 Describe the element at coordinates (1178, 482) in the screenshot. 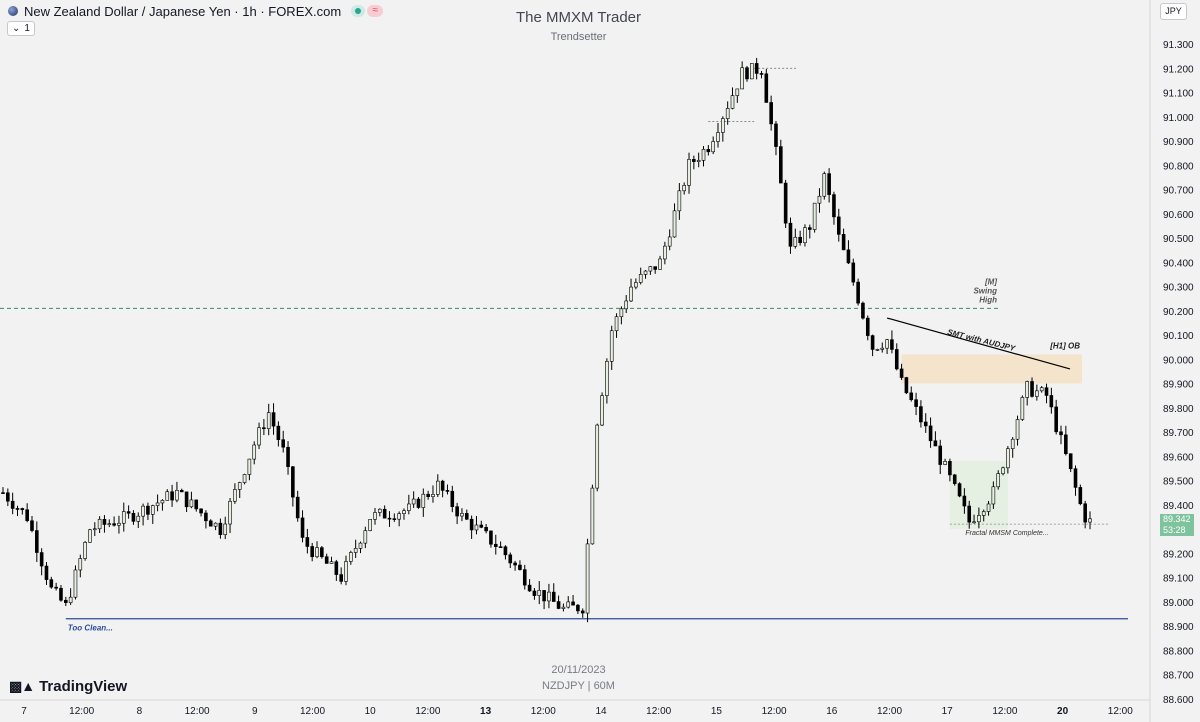

I see `y-tick-label: 89.500` at that location.